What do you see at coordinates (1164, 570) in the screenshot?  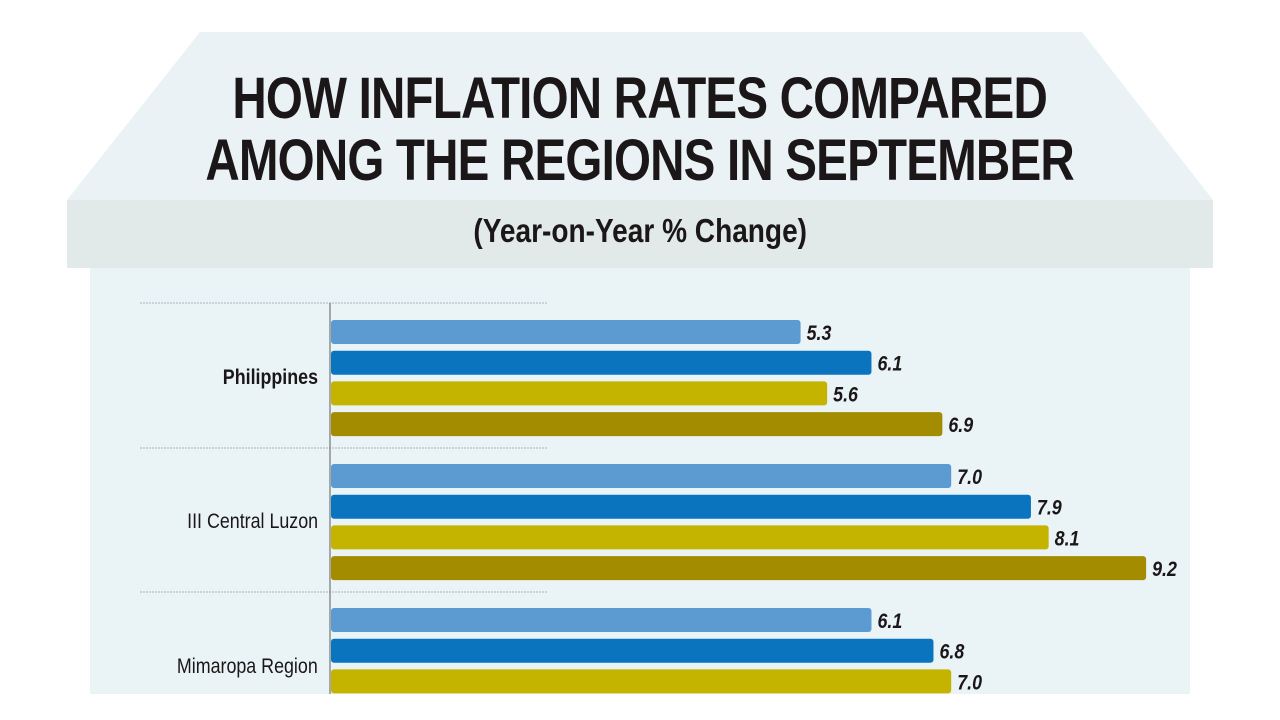 I see `data-label: 9.2` at bounding box center [1164, 570].